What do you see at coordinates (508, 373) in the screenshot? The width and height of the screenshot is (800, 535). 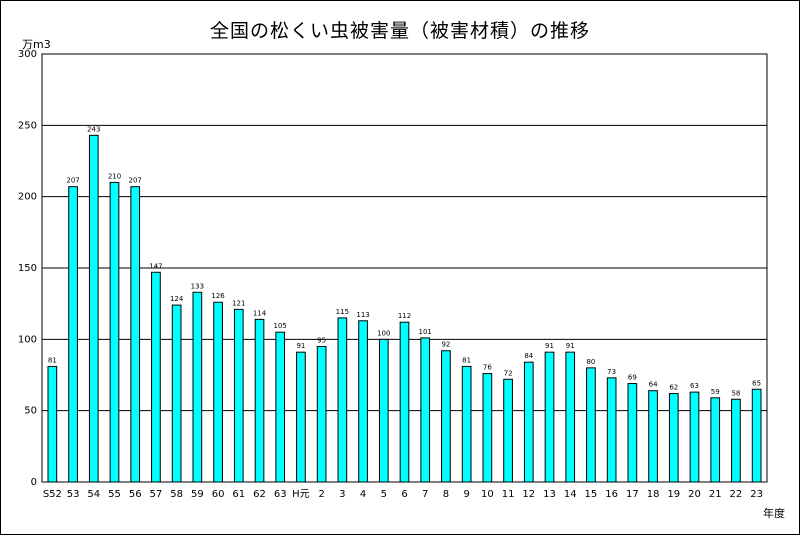 I see `data-label: 72` at bounding box center [508, 373].